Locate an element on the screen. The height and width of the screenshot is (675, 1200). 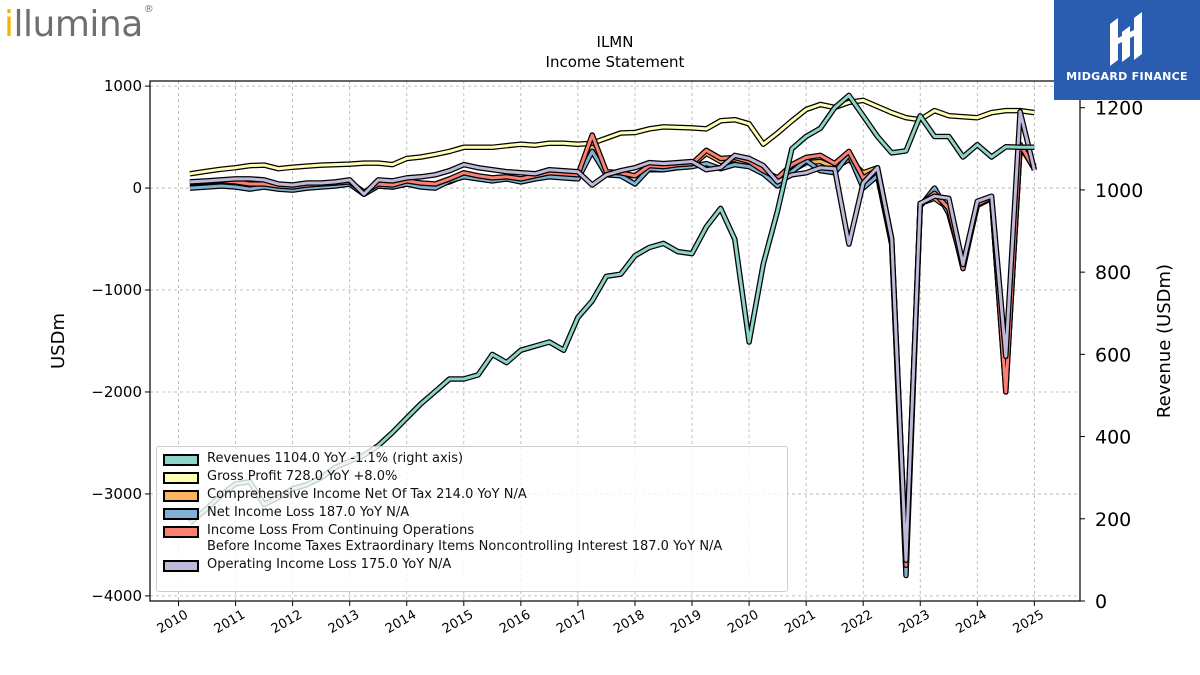
x-tick-label: 2011 is located at coordinates (230, 622).